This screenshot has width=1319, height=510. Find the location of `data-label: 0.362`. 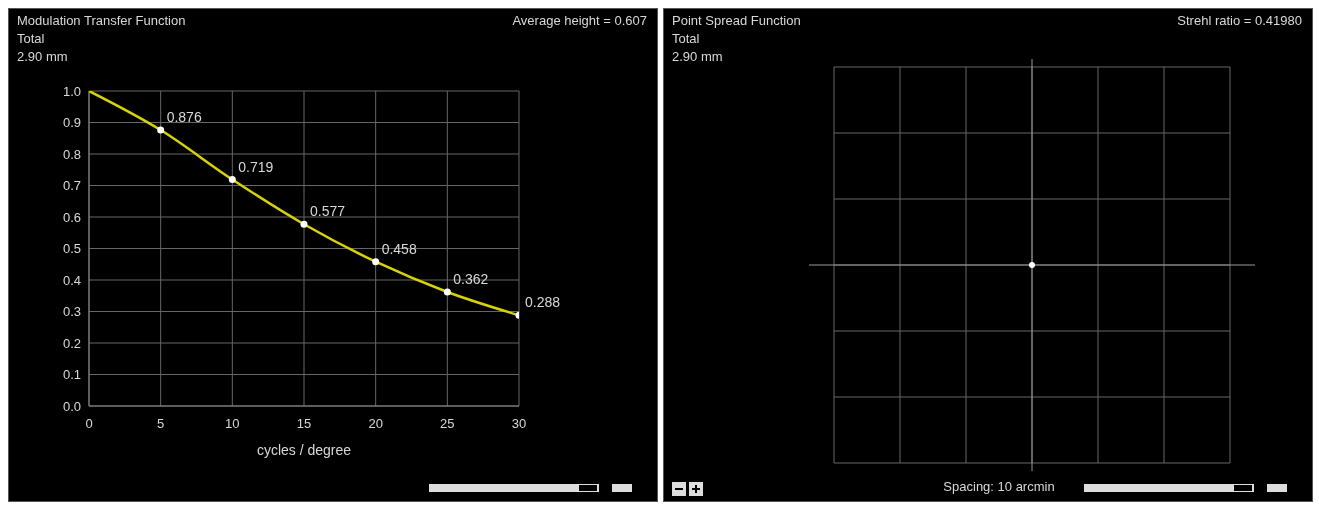

data-label: 0.362 is located at coordinates (471, 278).